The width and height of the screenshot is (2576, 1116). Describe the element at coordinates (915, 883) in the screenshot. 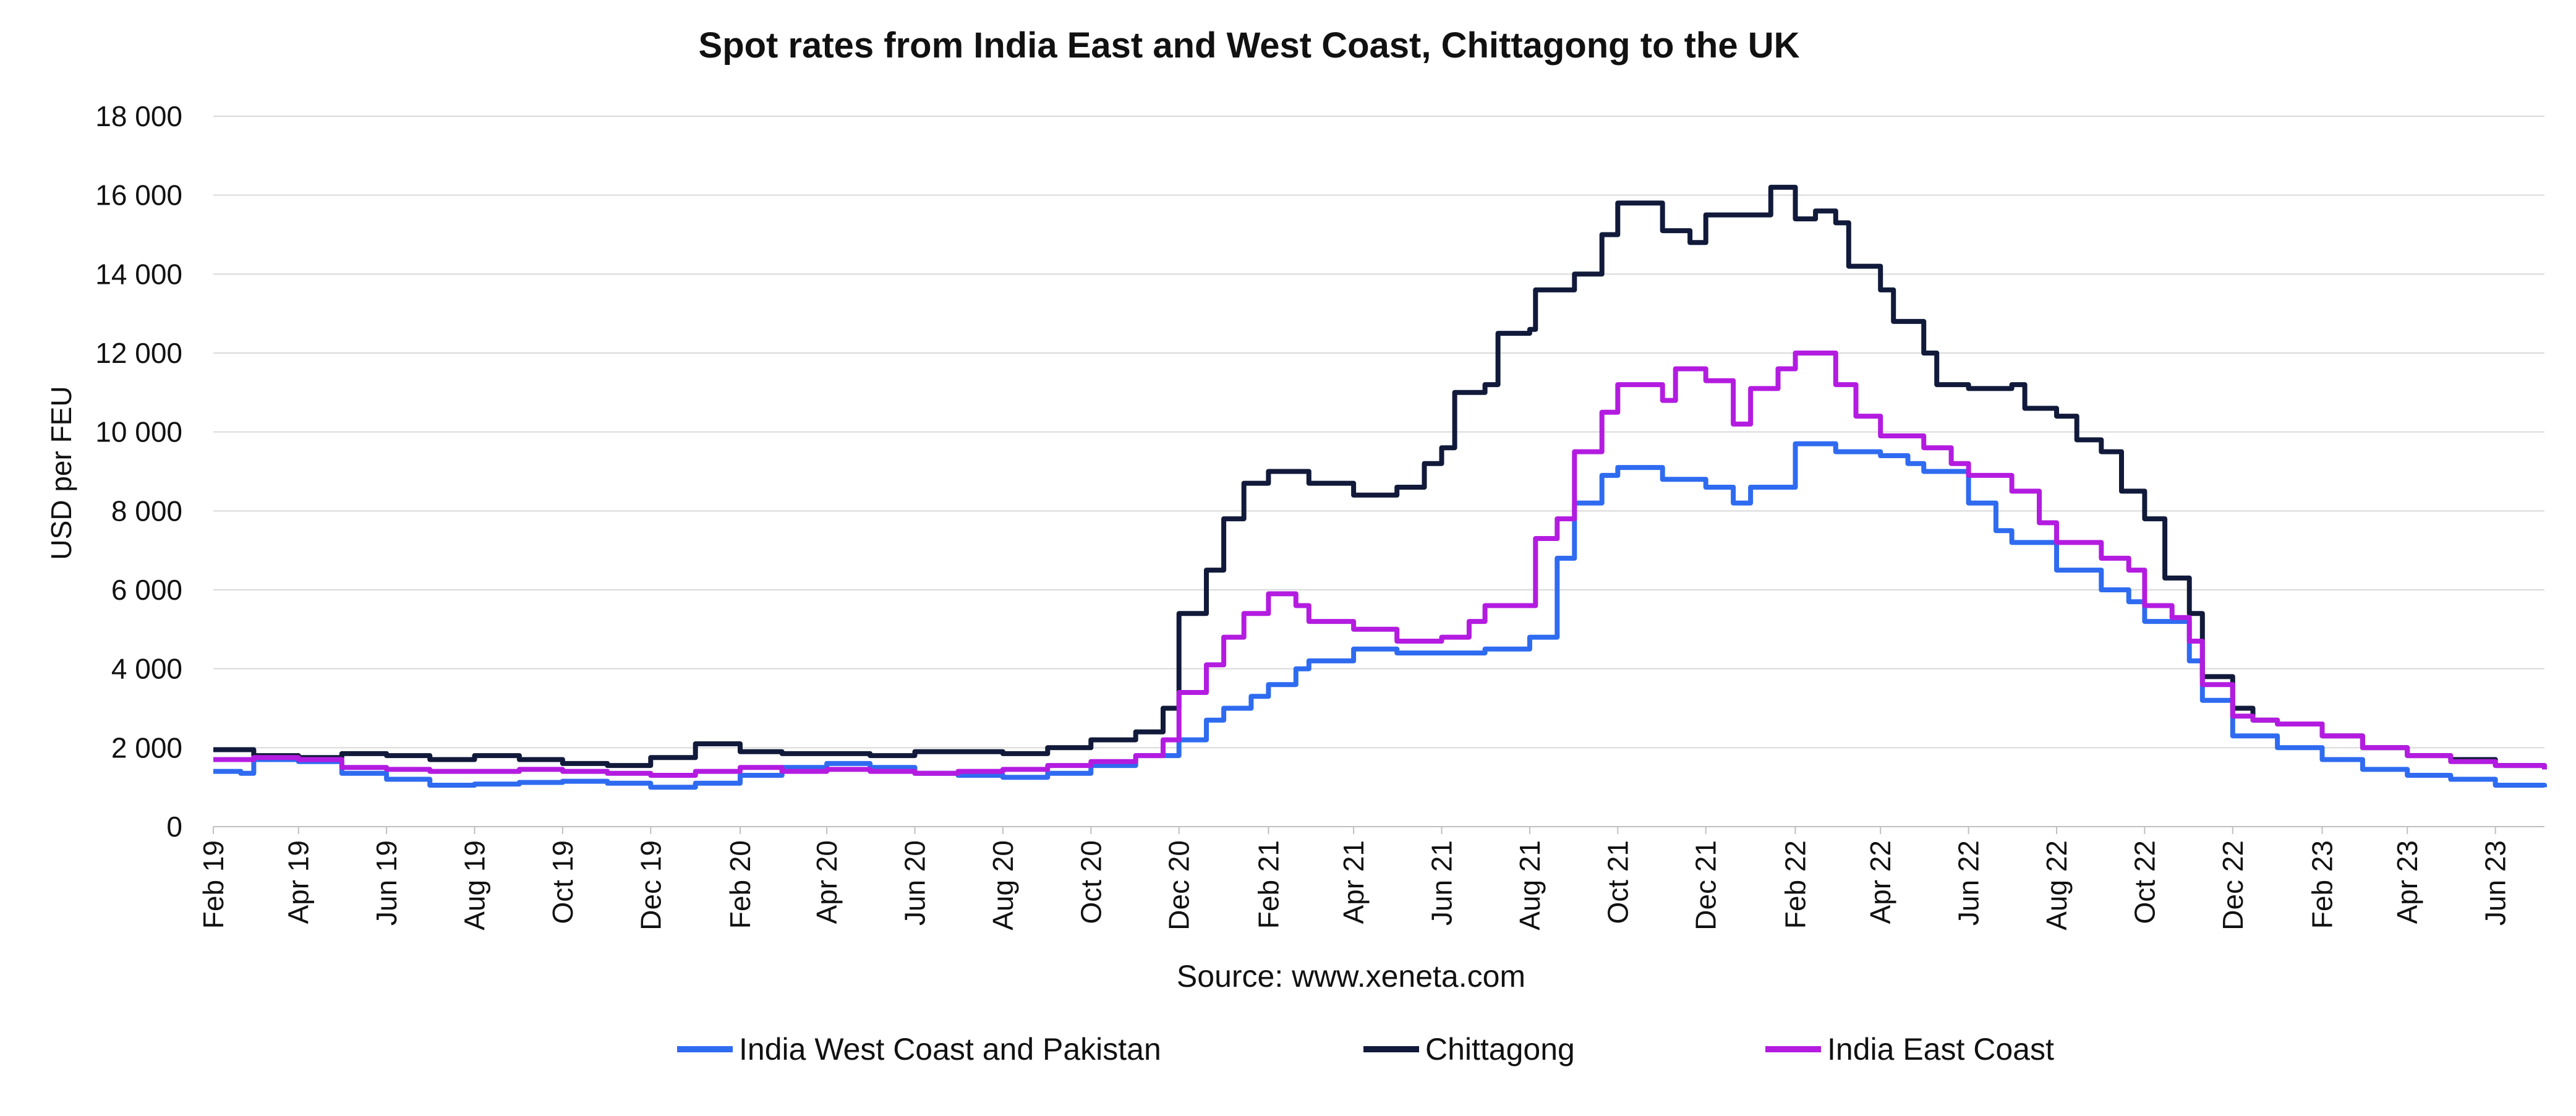

I see `x-tick-label: Jun 20` at that location.